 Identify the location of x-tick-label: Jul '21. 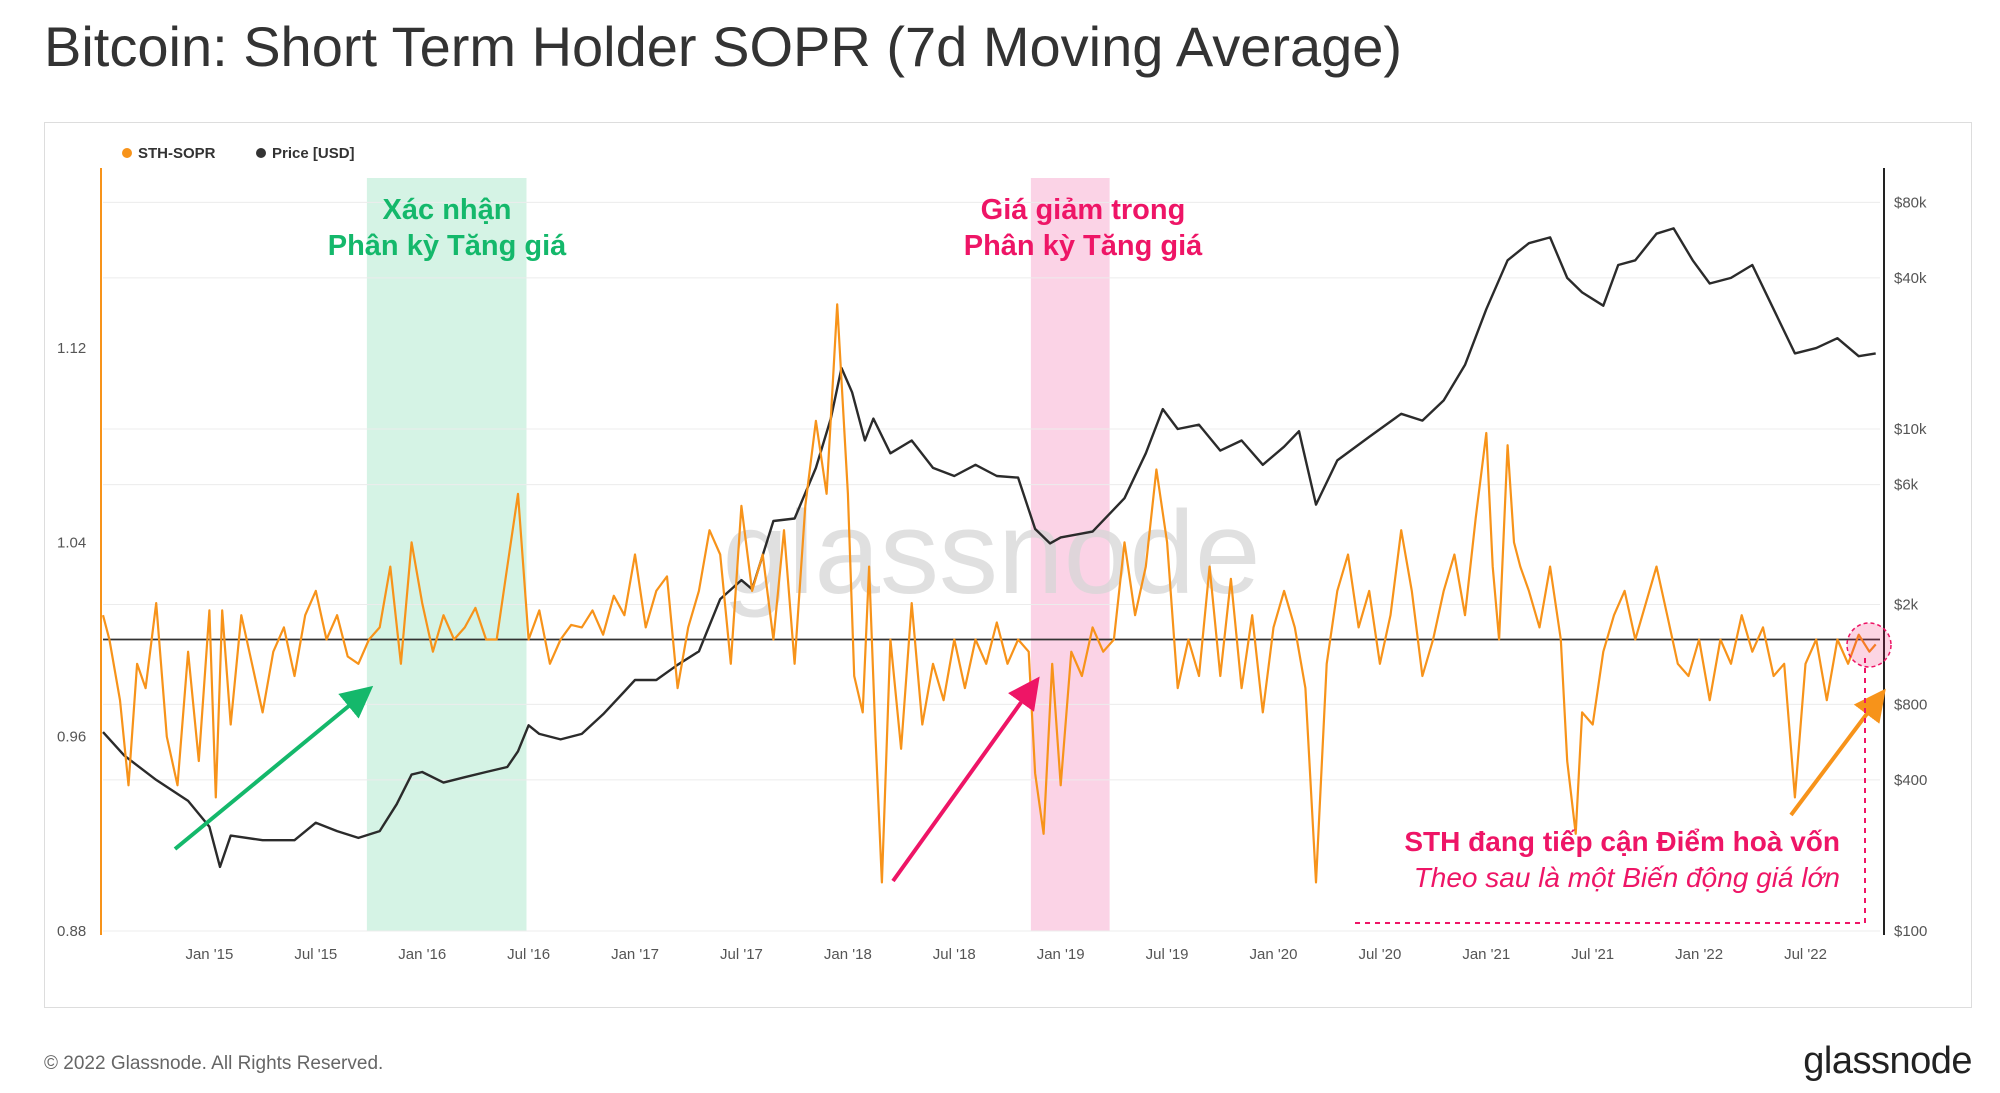
(1592, 954).